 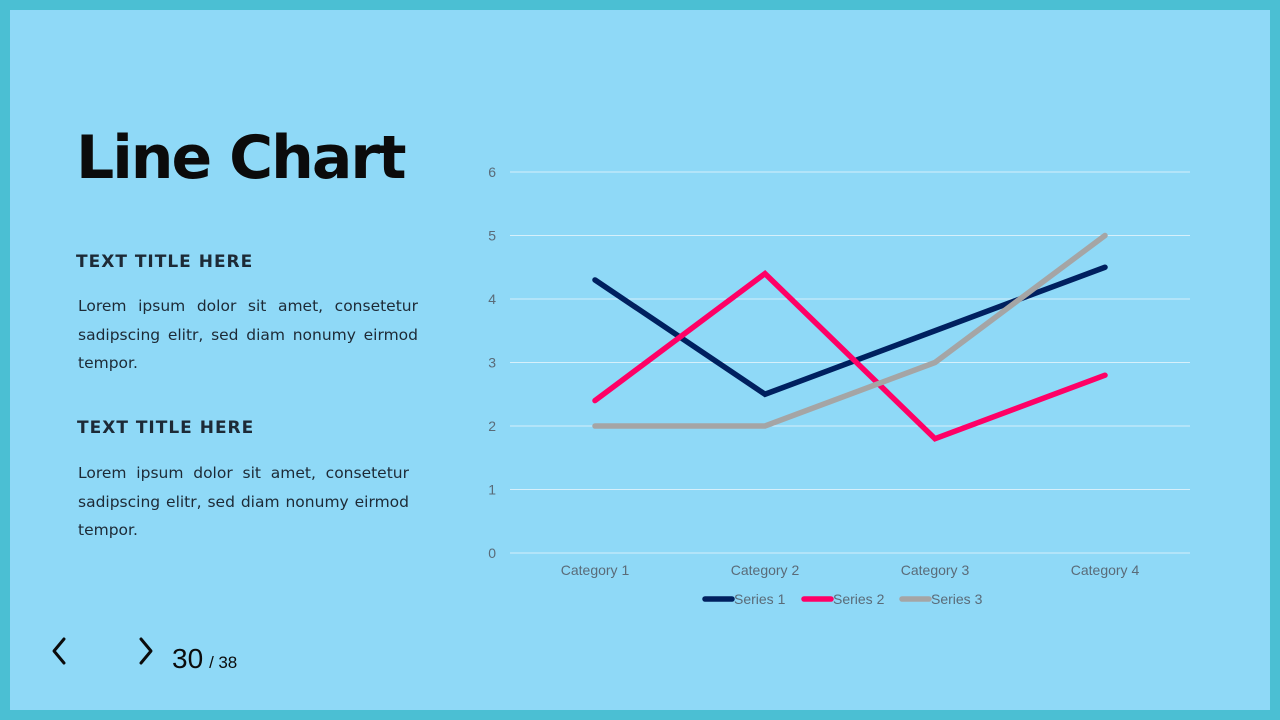 I want to click on page-title: Line Chart, so click(x=241, y=158).